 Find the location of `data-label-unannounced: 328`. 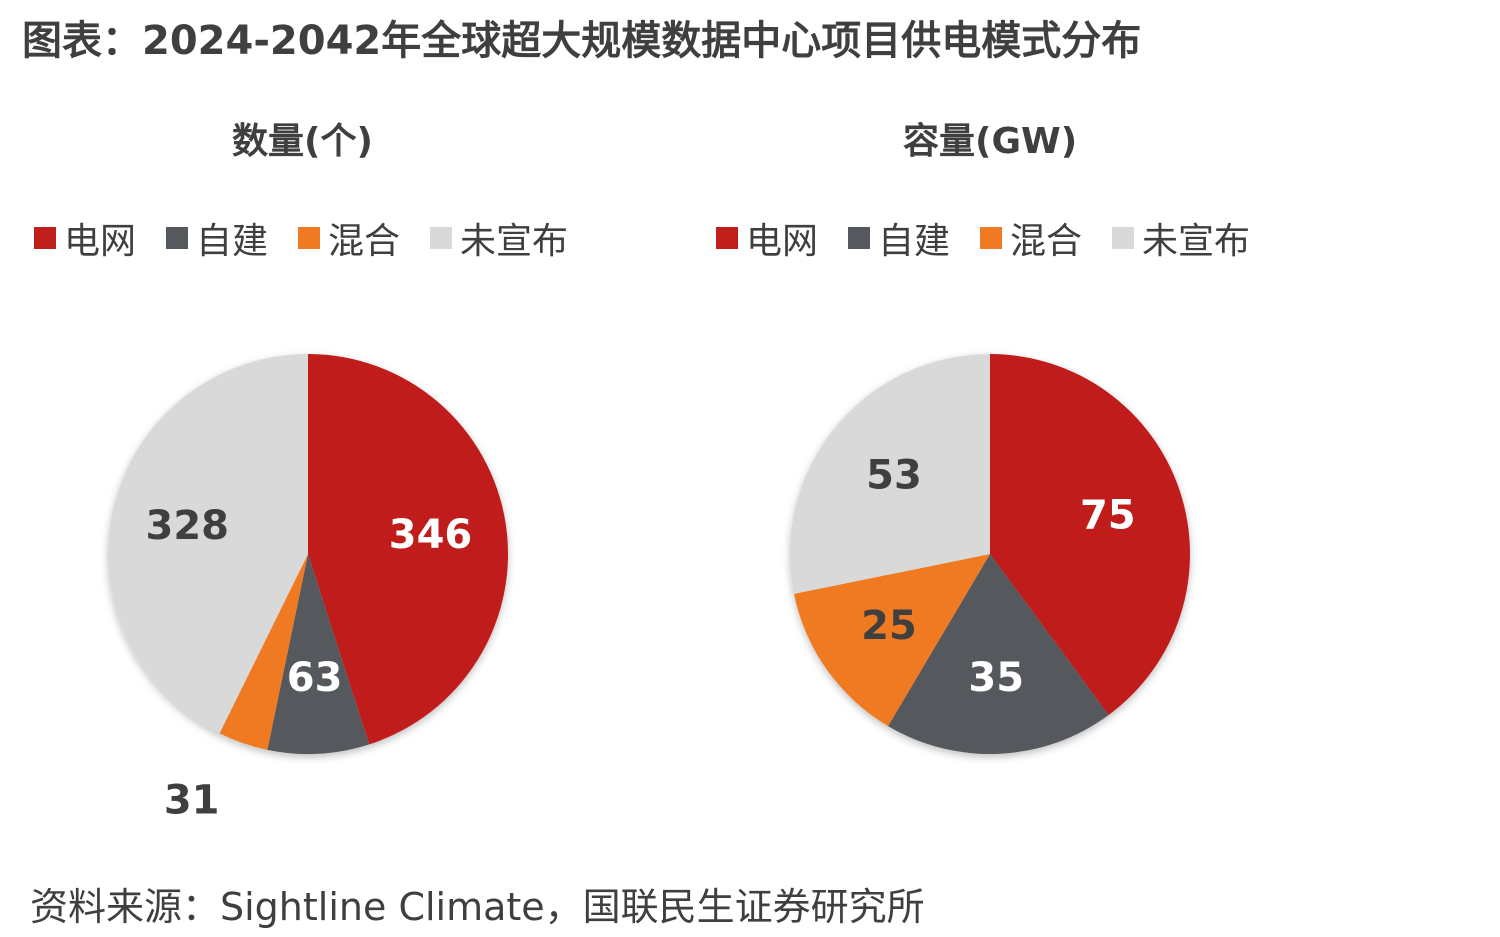

data-label-unannounced: 328 is located at coordinates (187, 526).